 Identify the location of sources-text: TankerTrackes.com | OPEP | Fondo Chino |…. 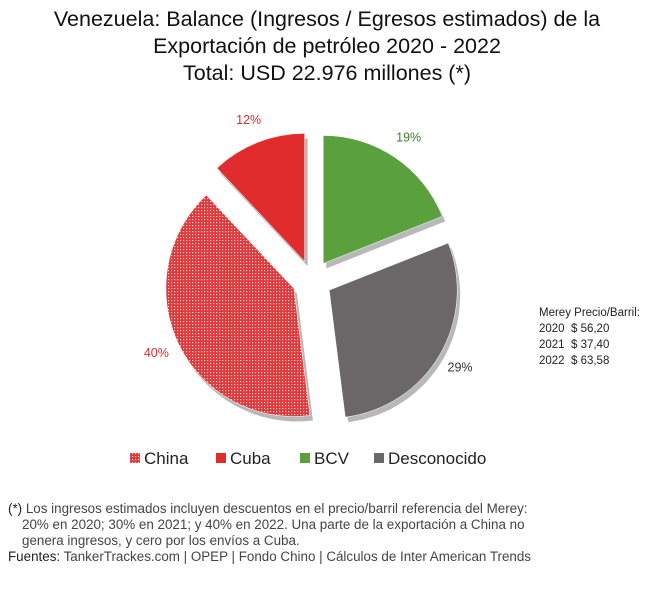
(295, 556).